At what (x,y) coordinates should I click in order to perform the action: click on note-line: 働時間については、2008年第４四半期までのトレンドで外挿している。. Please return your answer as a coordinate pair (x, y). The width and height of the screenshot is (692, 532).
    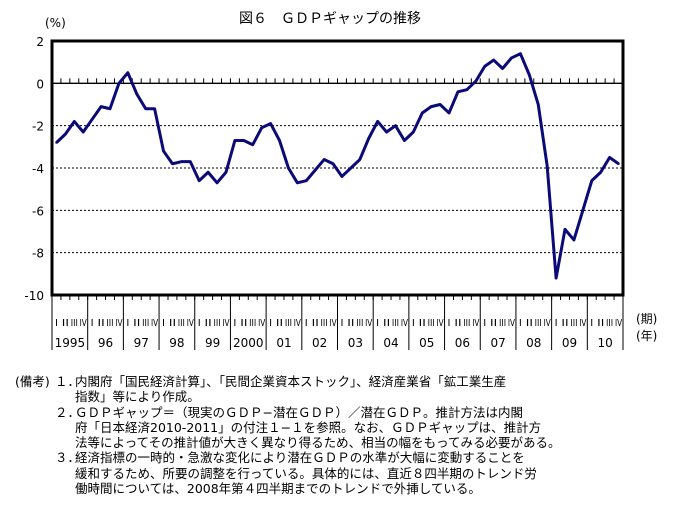
    Looking at the image, I should click on (350, 488).